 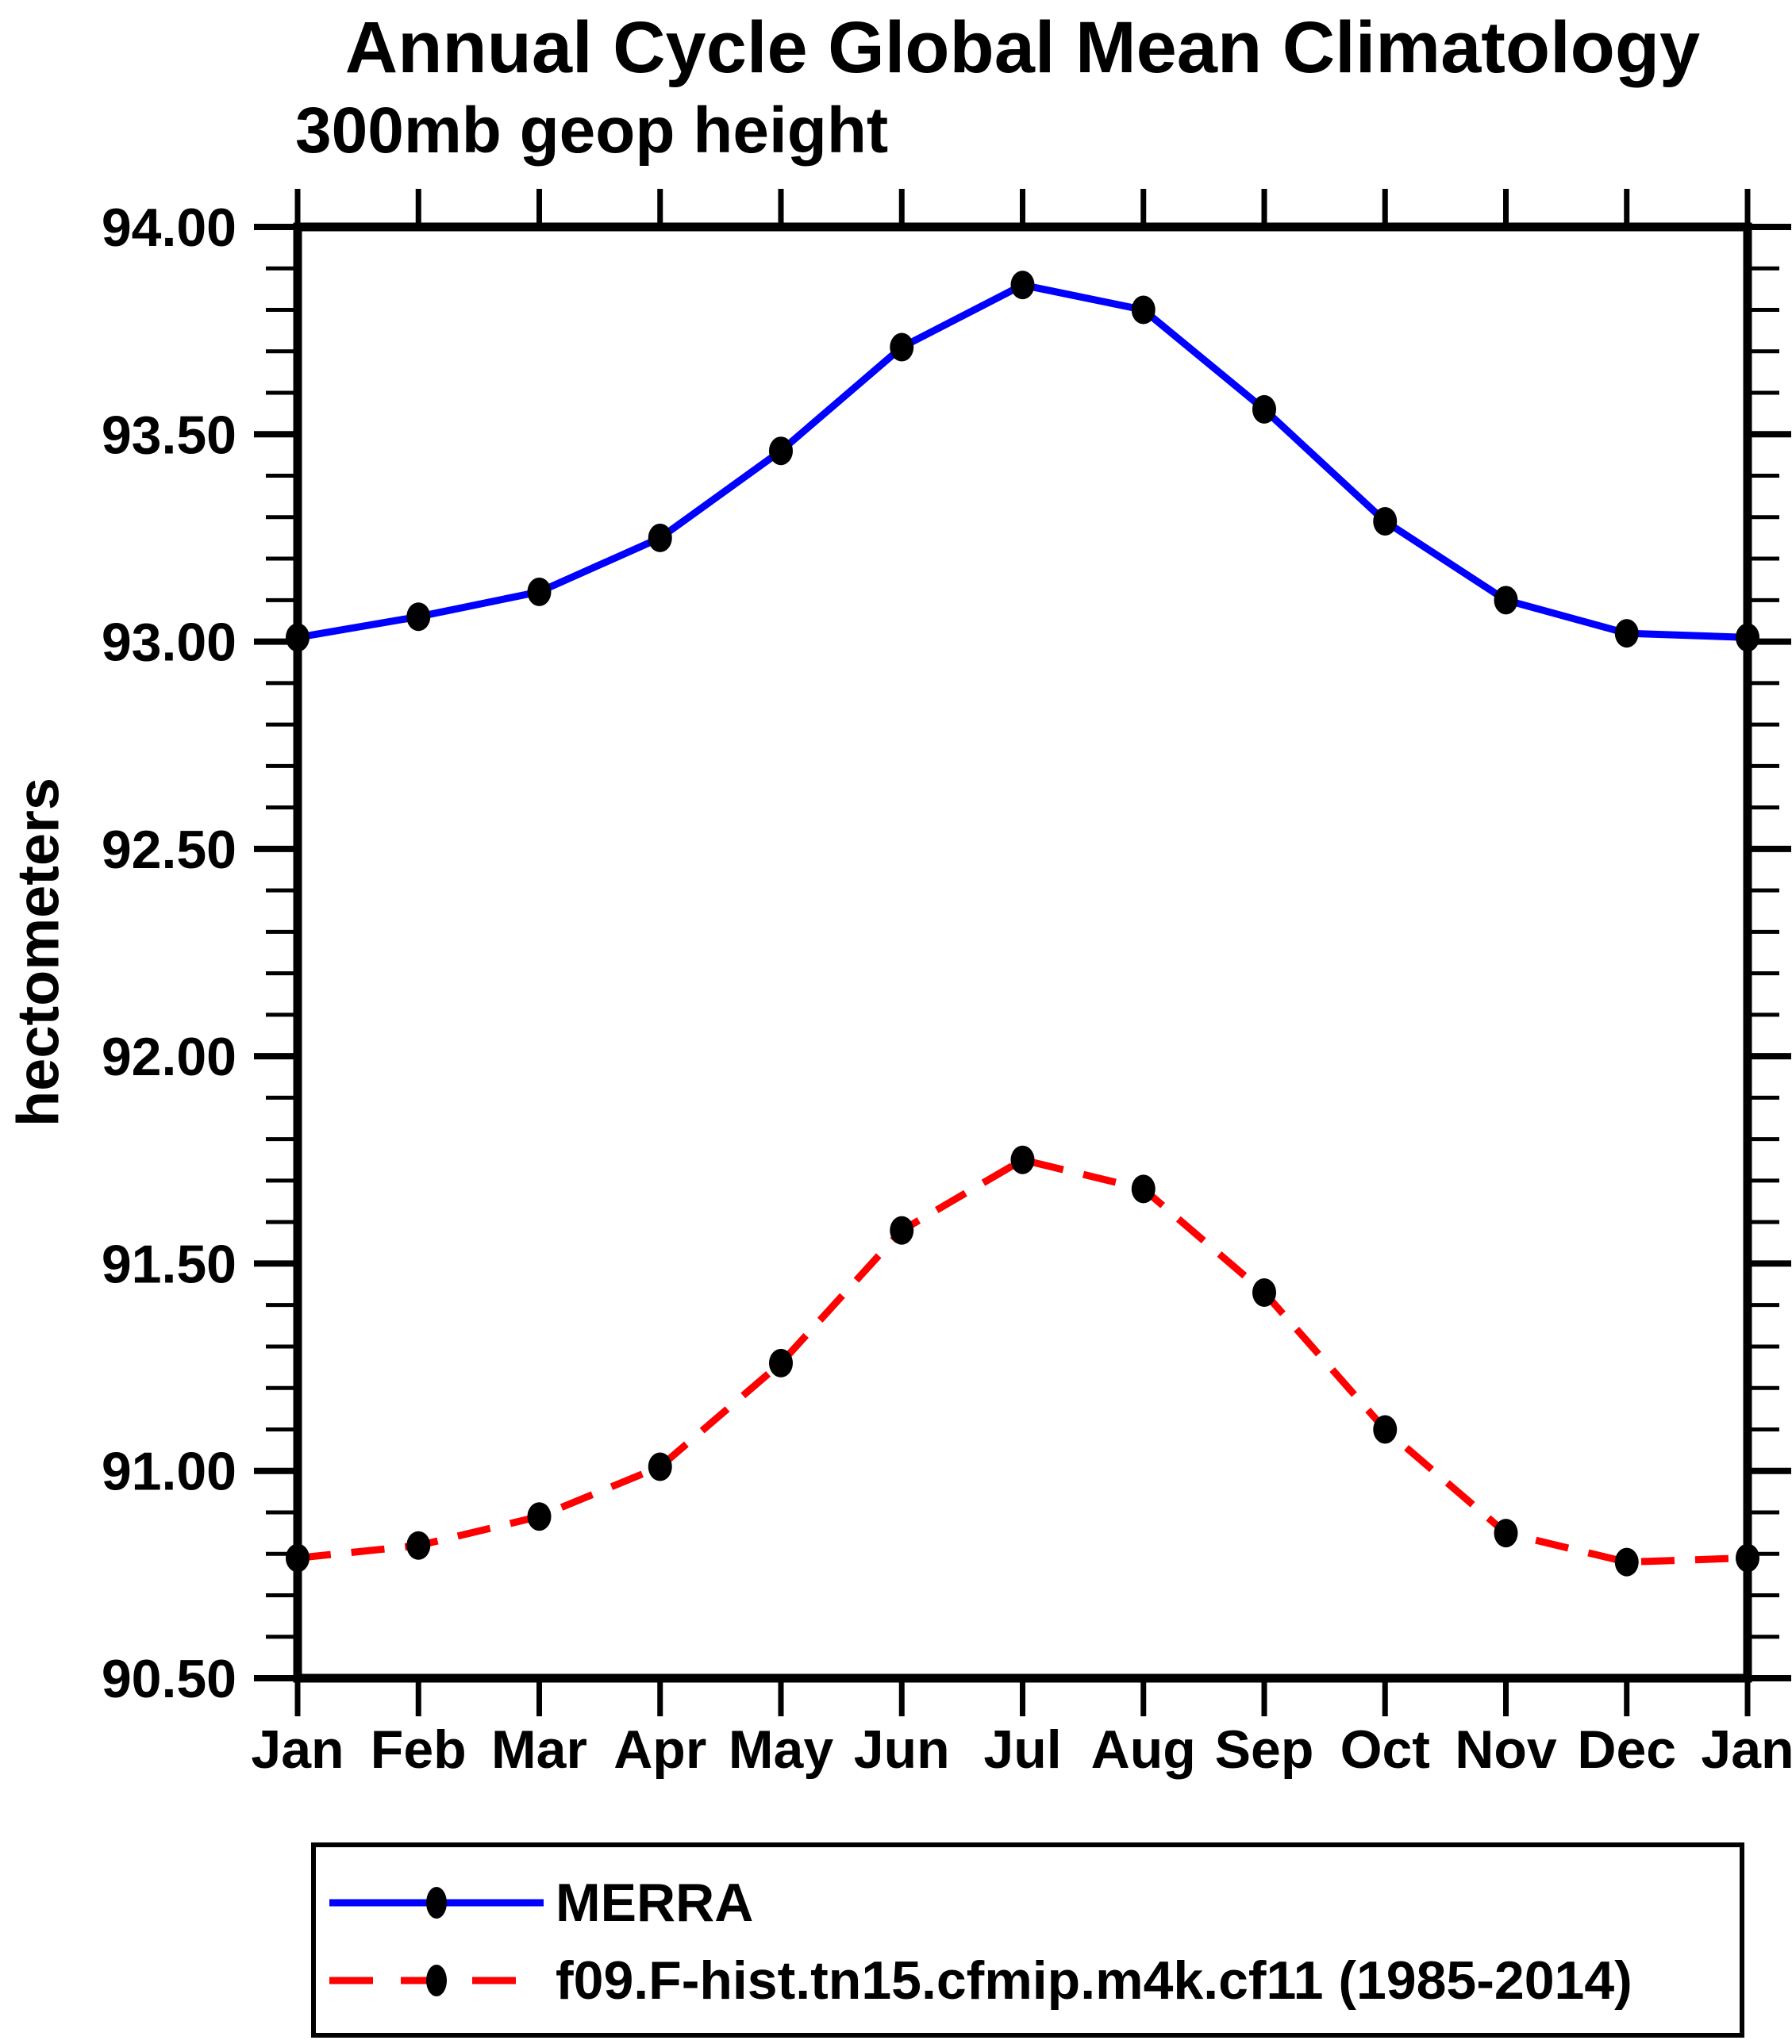 What do you see at coordinates (1143, 1749) in the screenshot?
I see `x-tick-label: Aug` at bounding box center [1143, 1749].